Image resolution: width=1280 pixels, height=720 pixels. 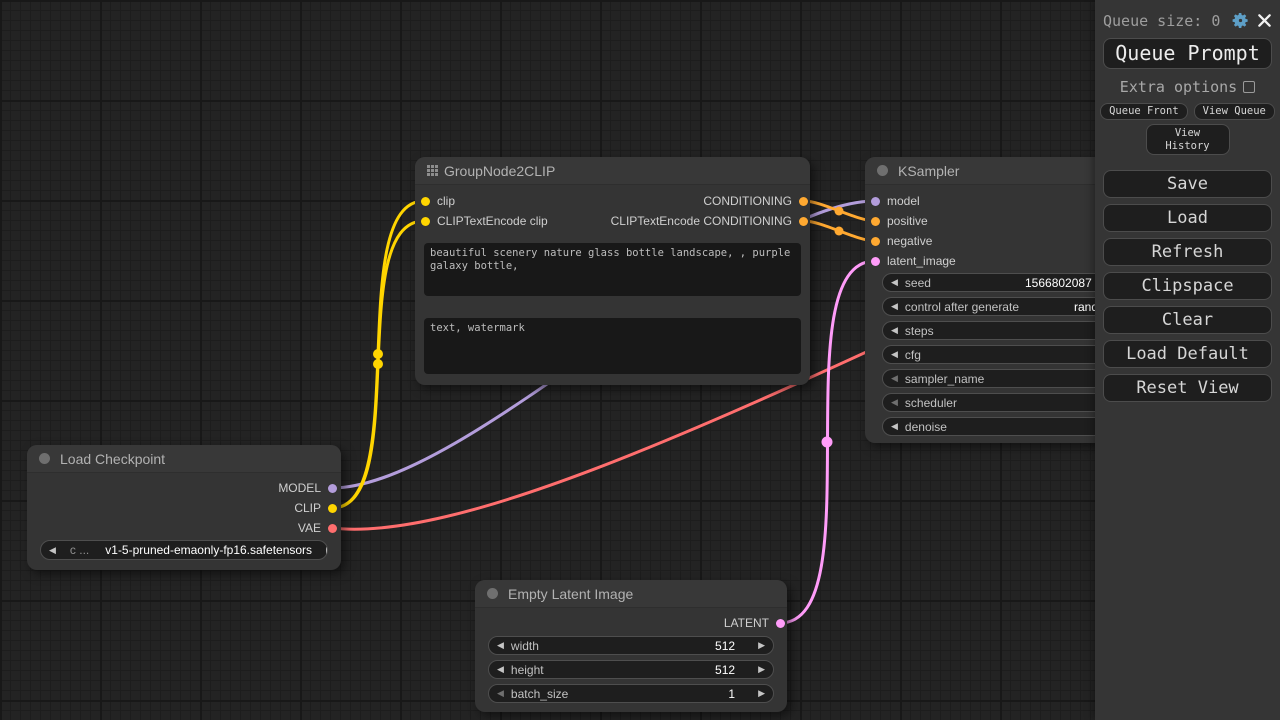 What do you see at coordinates (1187, 252) in the screenshot?
I see `refresh-button: Refresh` at bounding box center [1187, 252].